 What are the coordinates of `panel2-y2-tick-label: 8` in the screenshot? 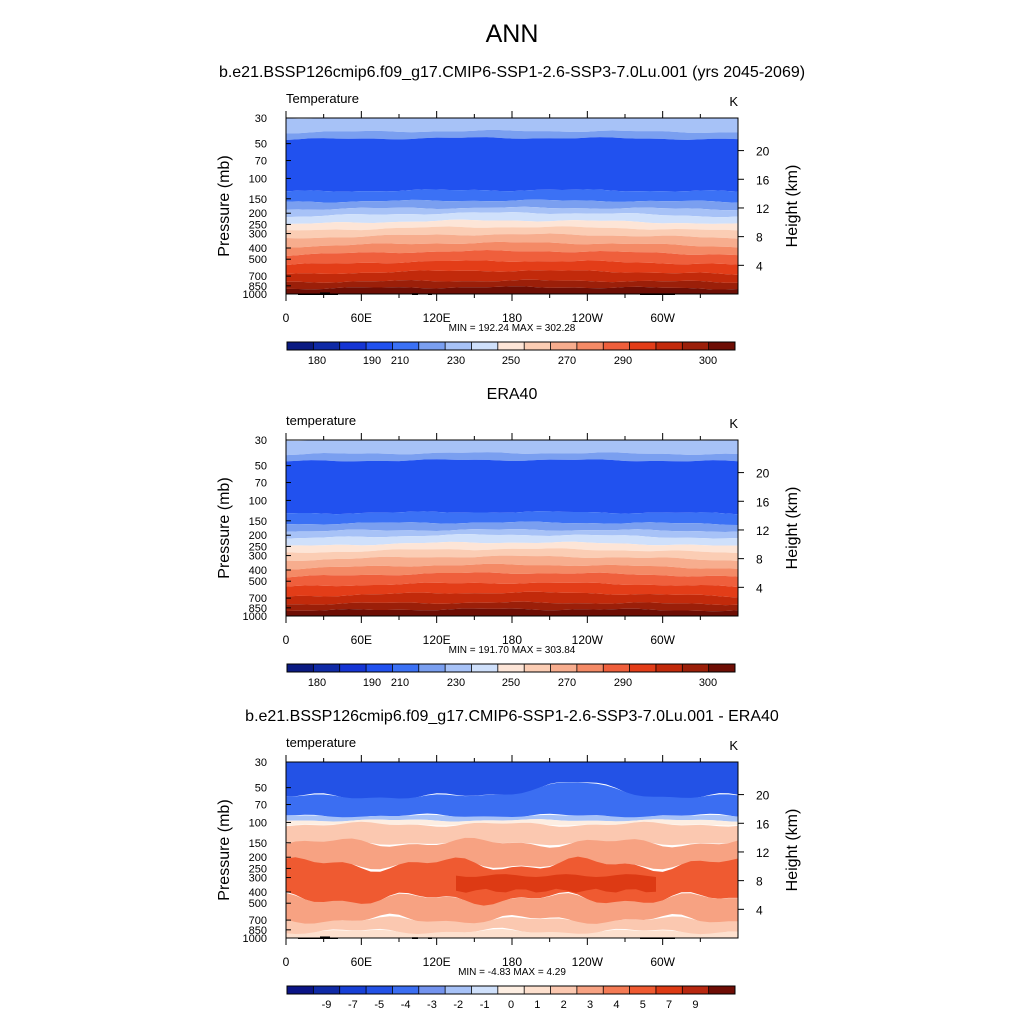 It's located at (759, 560).